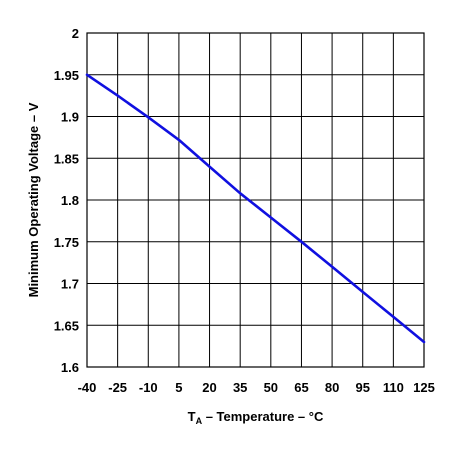 The image size is (458, 454). What do you see at coordinates (178, 387) in the screenshot?
I see `x-tick-label: 5` at bounding box center [178, 387].